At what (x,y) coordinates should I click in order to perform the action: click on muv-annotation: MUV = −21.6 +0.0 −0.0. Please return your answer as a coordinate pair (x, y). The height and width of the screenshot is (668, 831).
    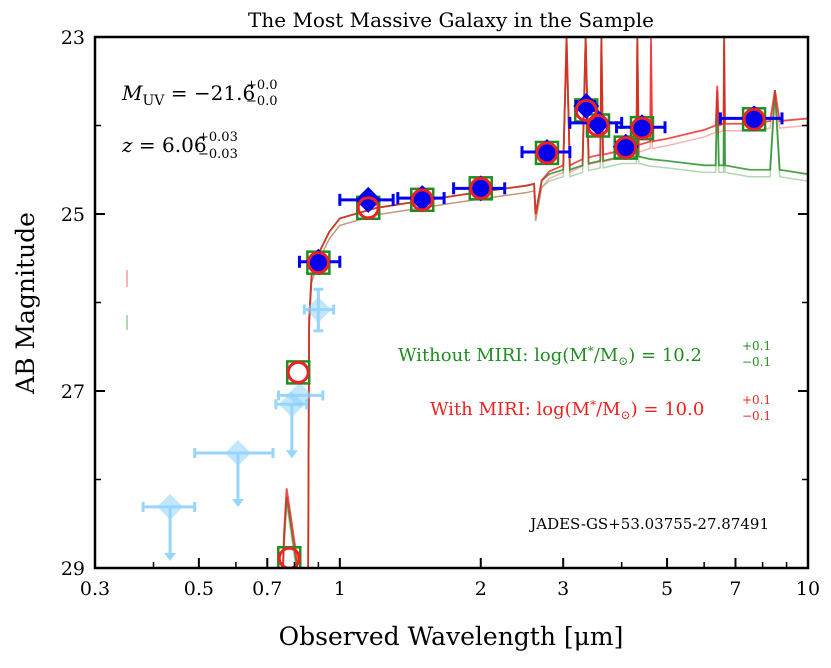
    Looking at the image, I should click on (199, 93).